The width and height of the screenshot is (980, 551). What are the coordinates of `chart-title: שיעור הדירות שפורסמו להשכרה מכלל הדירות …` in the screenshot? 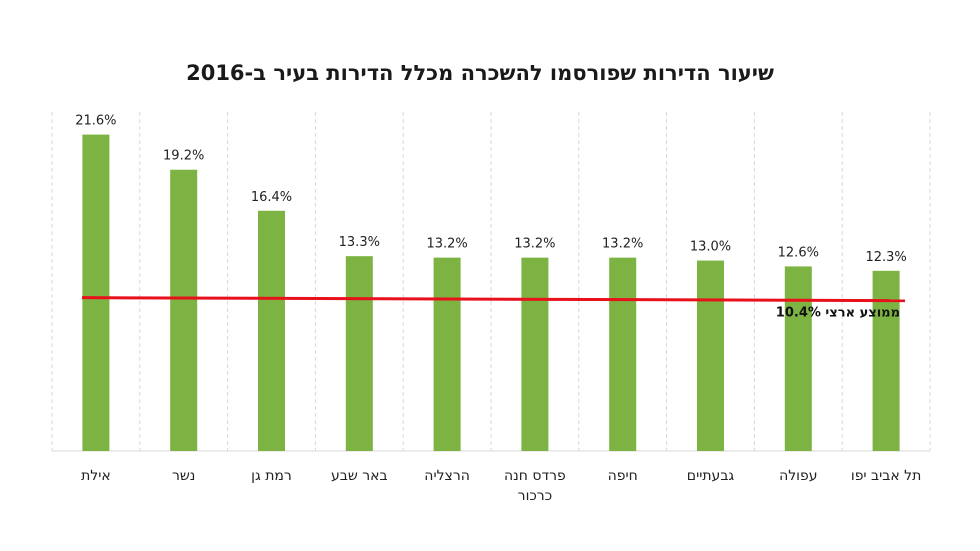 It's located at (480, 73).